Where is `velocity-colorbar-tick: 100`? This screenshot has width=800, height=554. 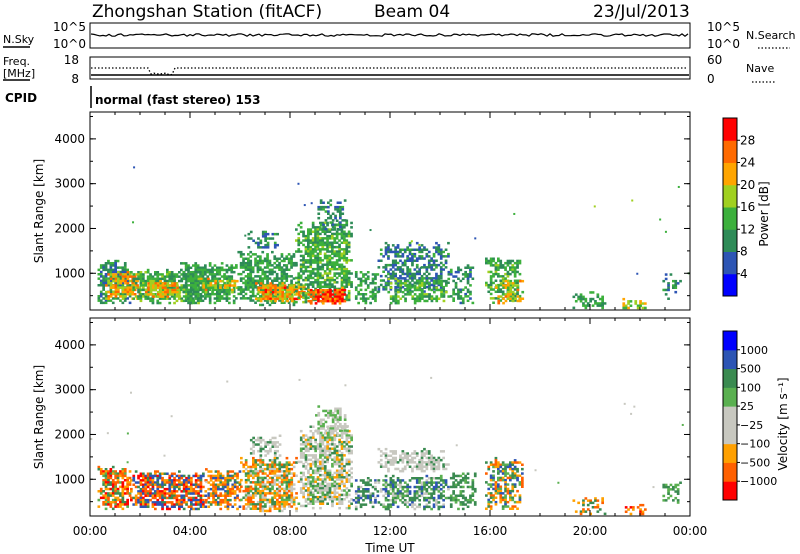
velocity-colorbar-tick: 100 is located at coordinates (750, 387).